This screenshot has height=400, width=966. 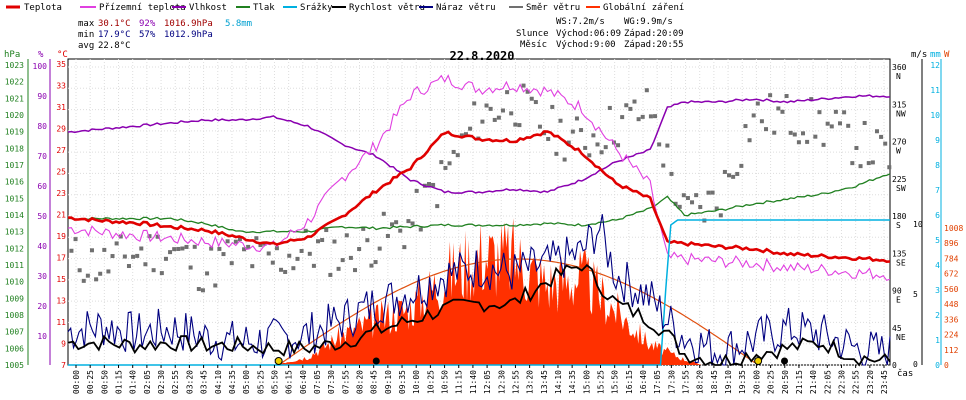 I want to click on y-tick-pct: 40, so click(x=42, y=246).